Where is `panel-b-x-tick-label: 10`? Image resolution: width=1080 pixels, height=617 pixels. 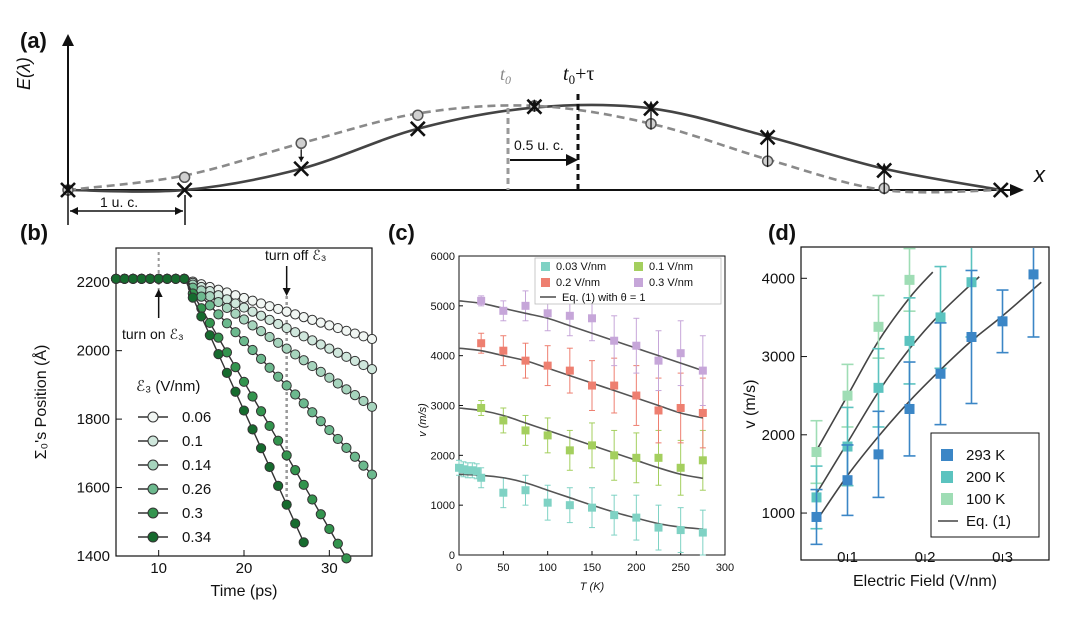
panel-b-x-tick-label: 10 is located at coordinates (158, 568).